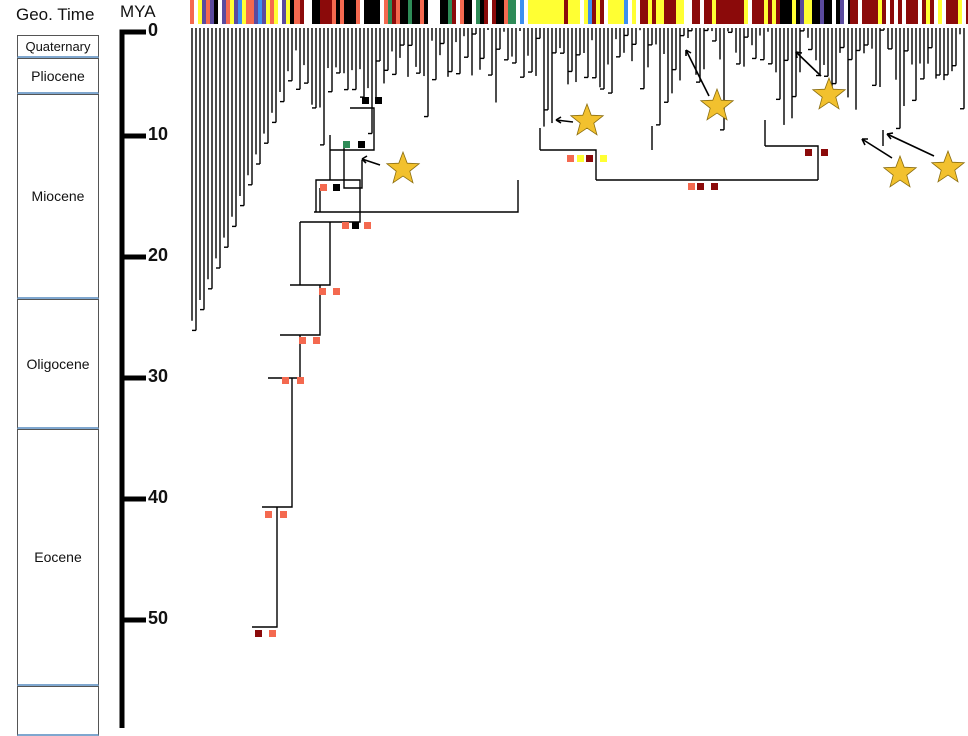 The width and height of the screenshot is (968, 736). Describe the element at coordinates (58, 364) in the screenshot. I see `period-oligocene: Oligocene` at that location.